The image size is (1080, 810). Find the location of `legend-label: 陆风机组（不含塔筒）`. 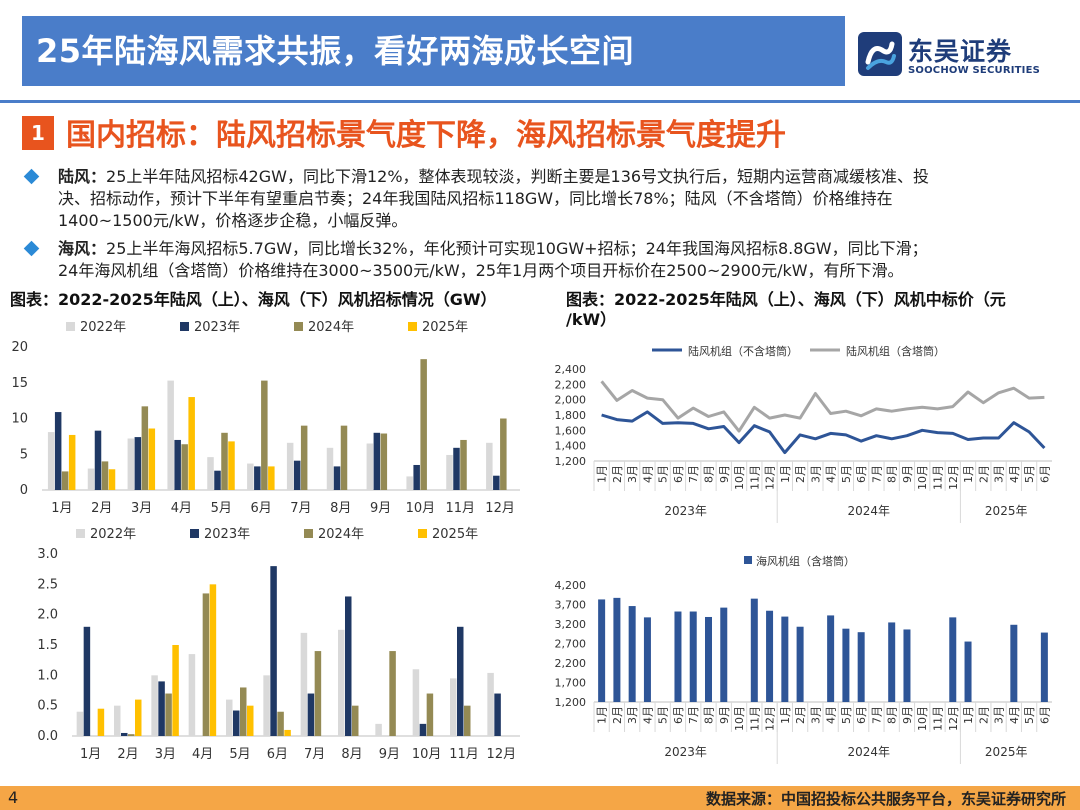

legend-label: 陆风机组（不含塔筒） is located at coordinates (743, 351).